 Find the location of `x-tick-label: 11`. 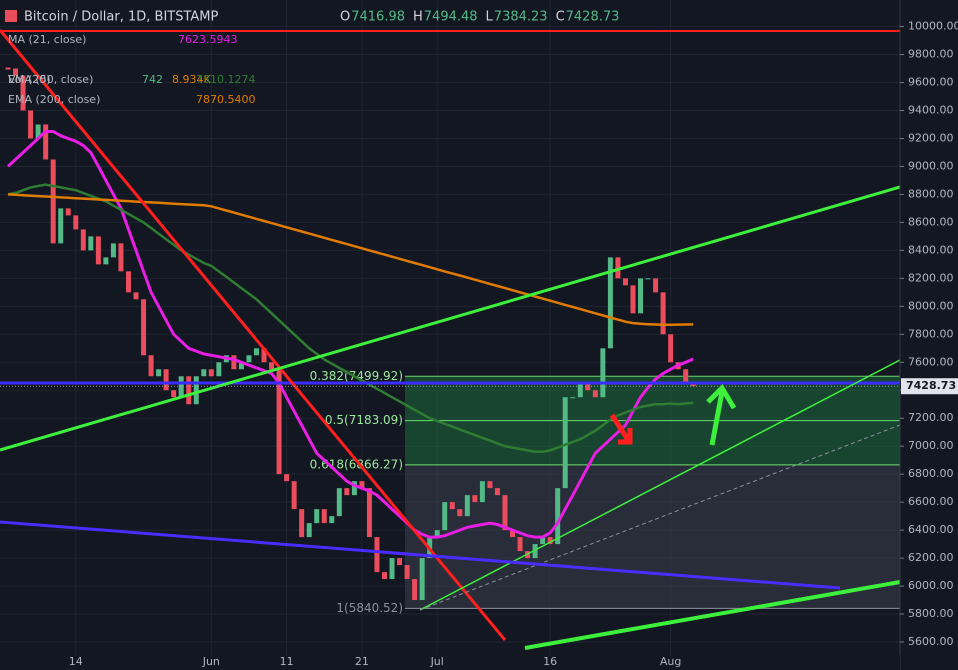

x-tick-label: 11 is located at coordinates (287, 661).